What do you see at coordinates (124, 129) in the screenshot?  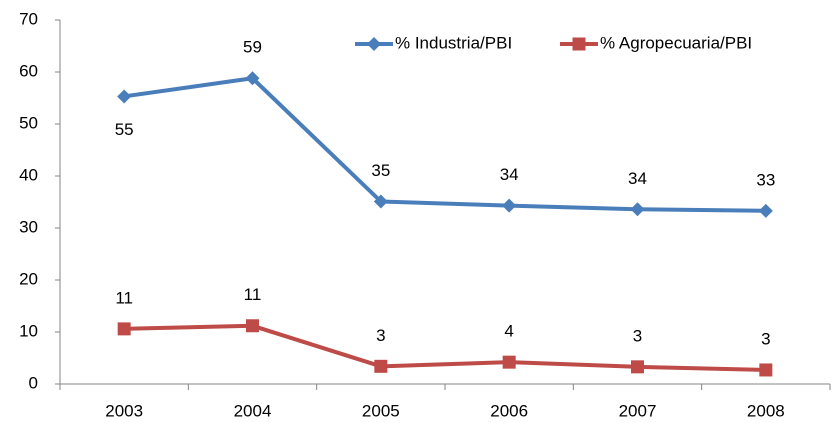 I see `data-label: 55` at bounding box center [124, 129].